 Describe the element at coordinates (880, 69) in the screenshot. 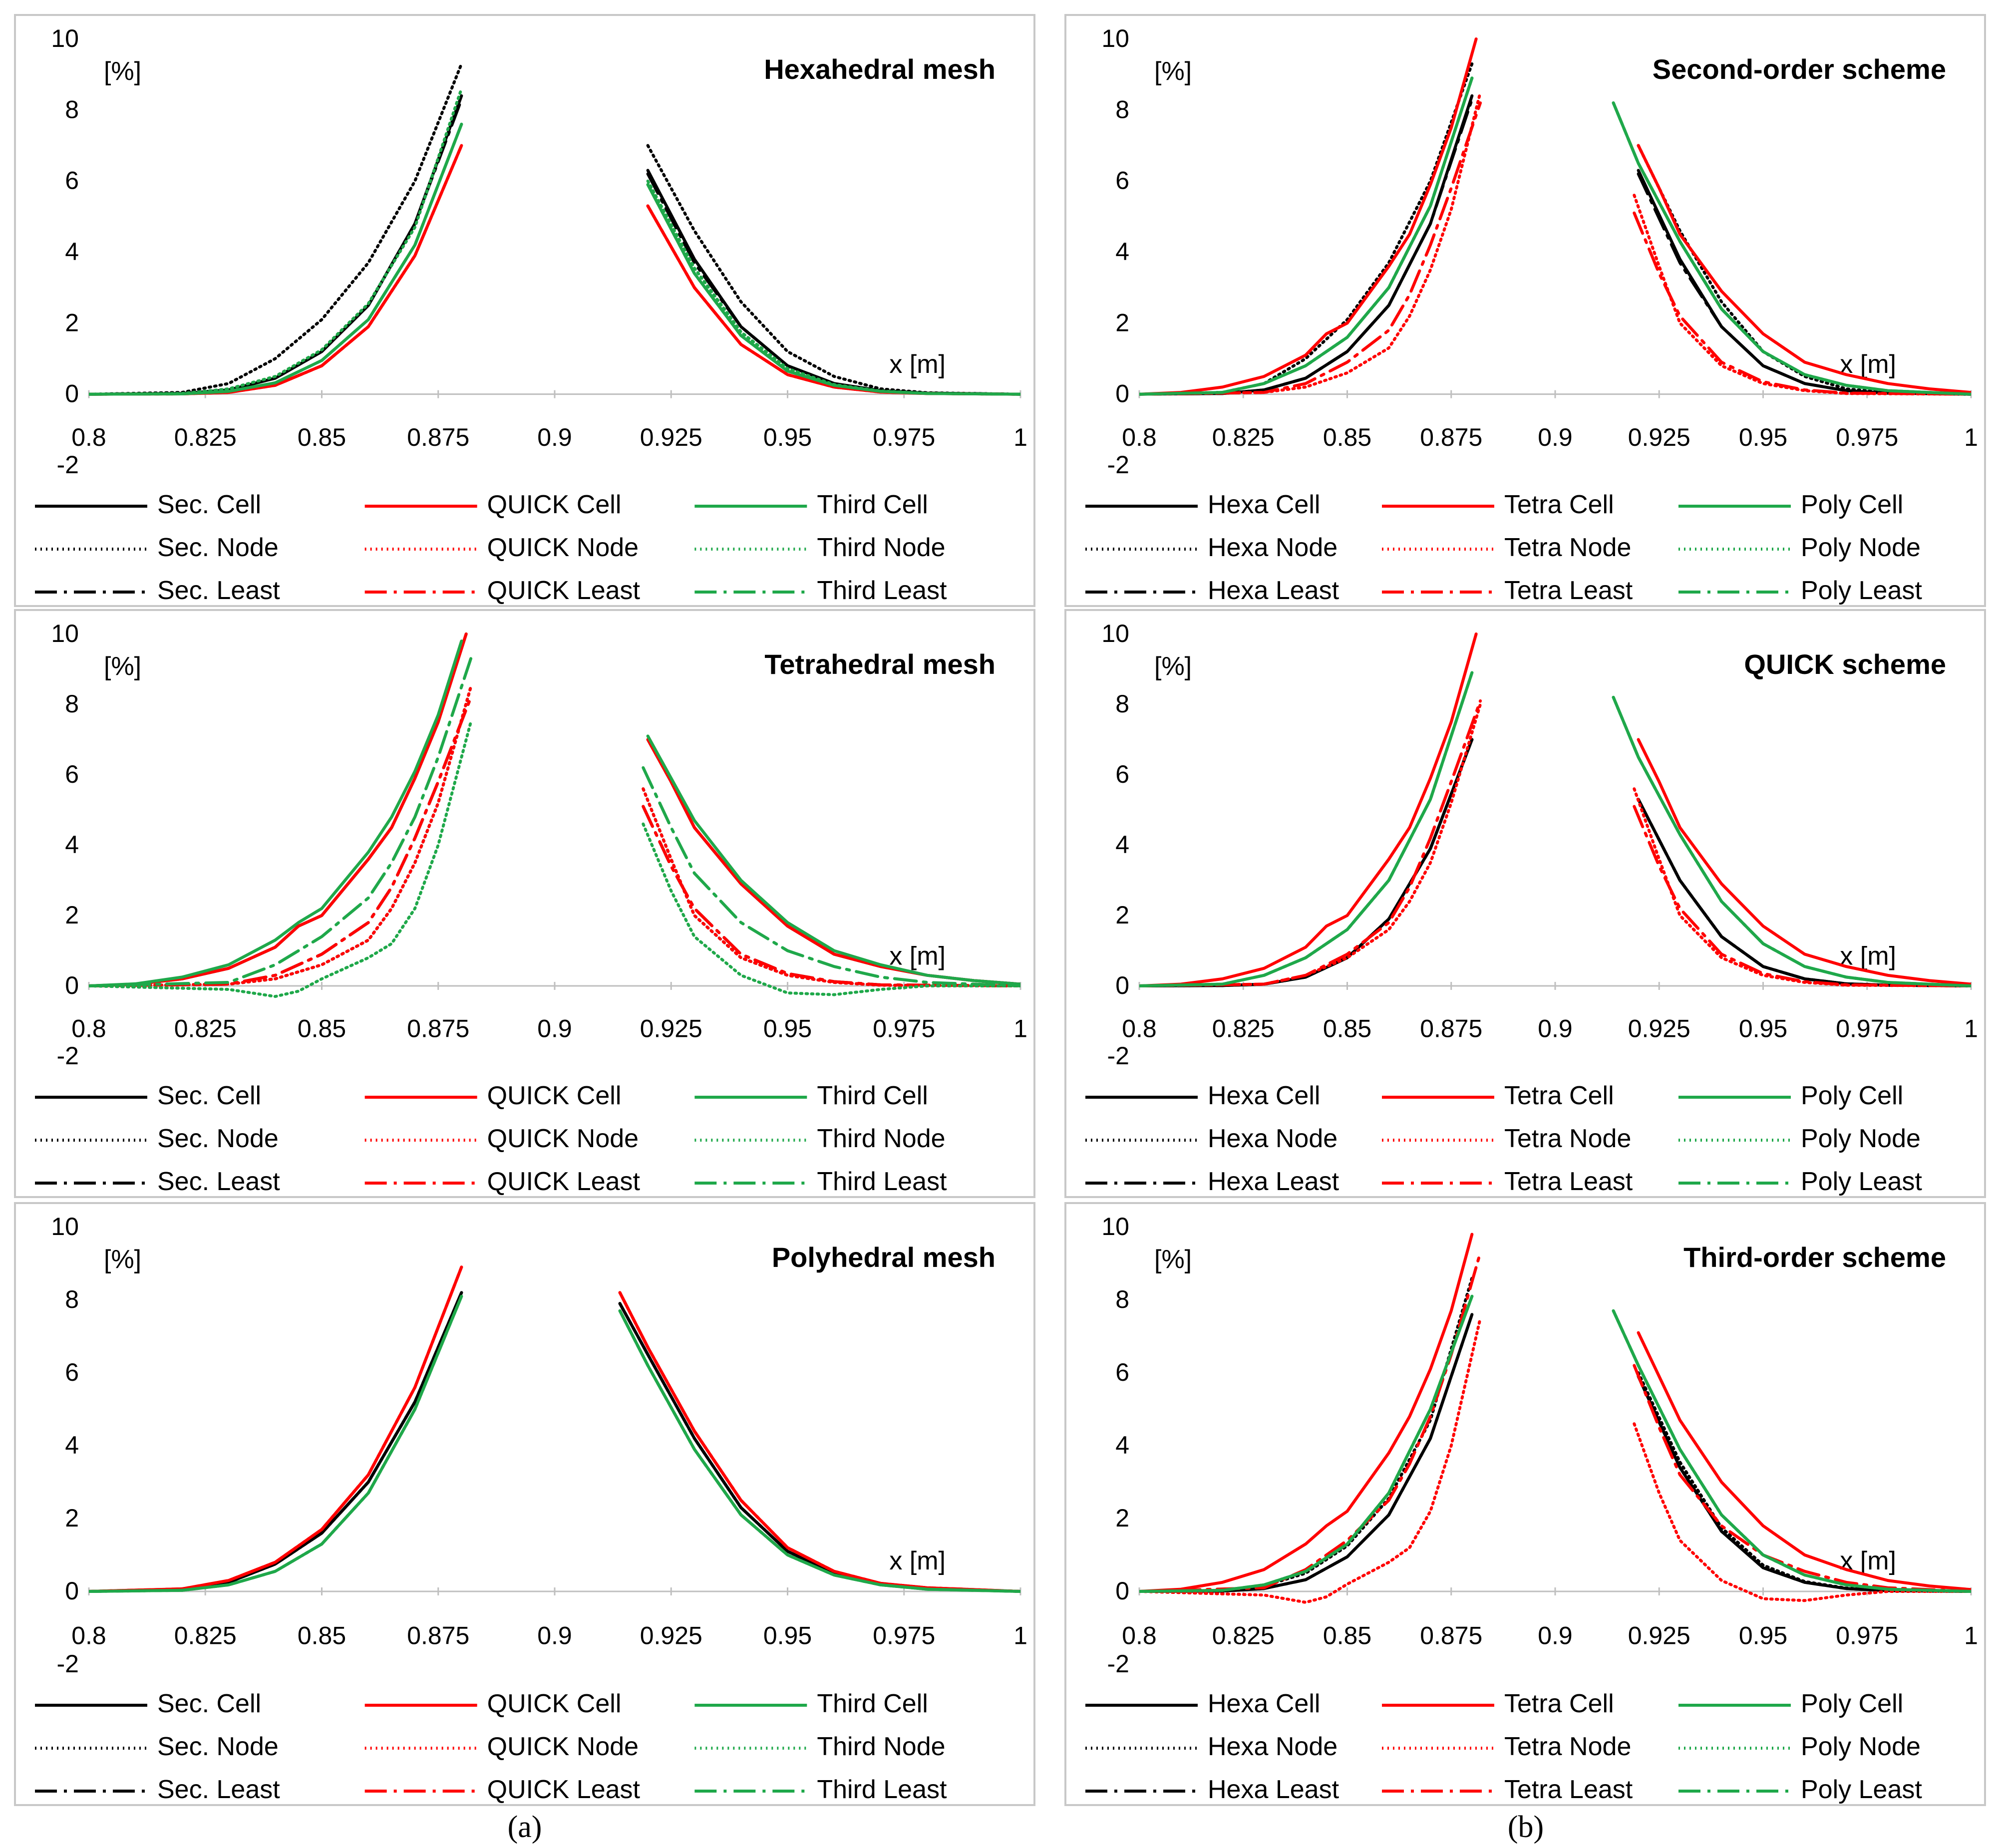

I see `chart-title: Hexahedral mesh` at that location.